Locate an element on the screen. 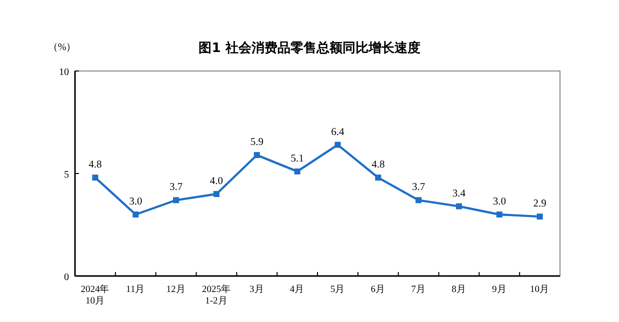 The image size is (619, 322). y-axis-title: （%） is located at coordinates (62, 47).